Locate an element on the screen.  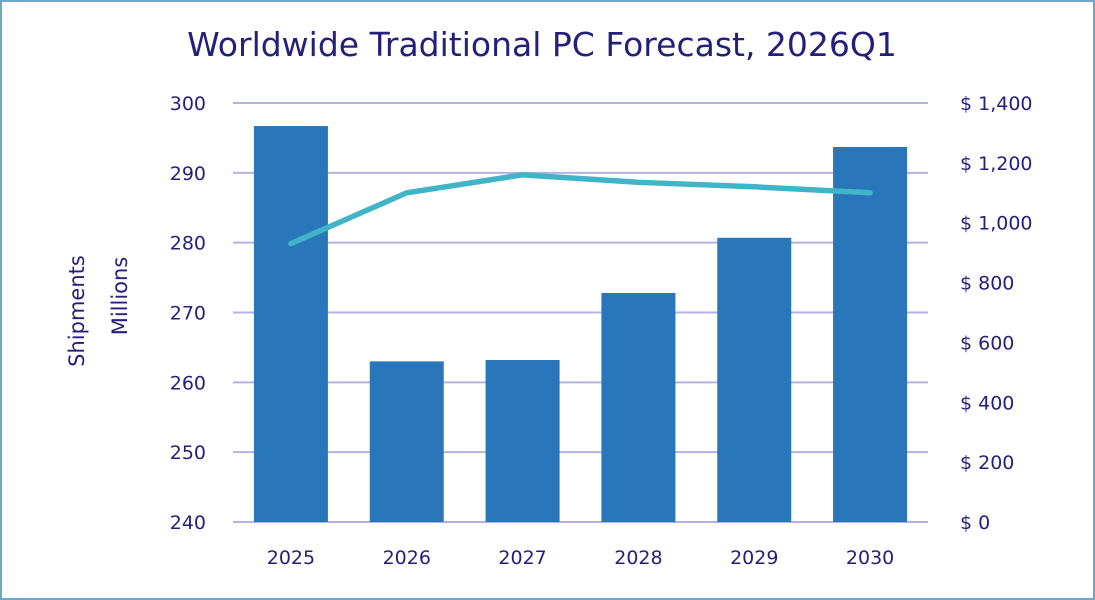
y-right-tick-label: $ 1,400 is located at coordinates (996, 104).